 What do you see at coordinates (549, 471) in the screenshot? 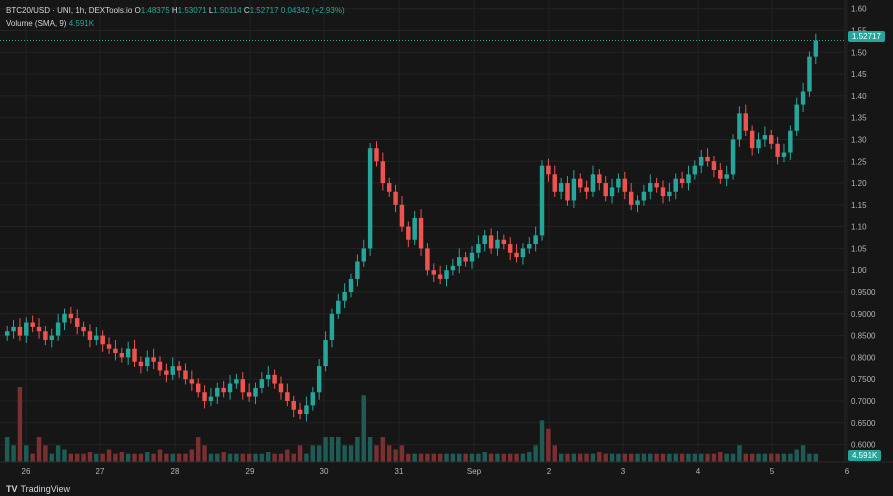
I see `x-tick-label: 2` at bounding box center [549, 471].